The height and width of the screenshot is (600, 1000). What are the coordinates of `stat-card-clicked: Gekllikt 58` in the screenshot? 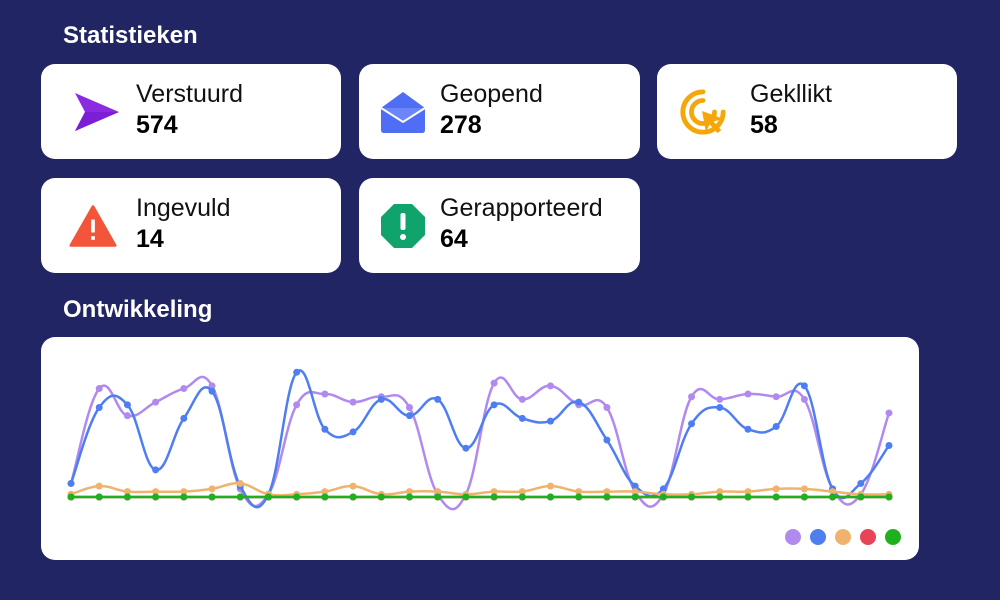 It's located at (807, 111).